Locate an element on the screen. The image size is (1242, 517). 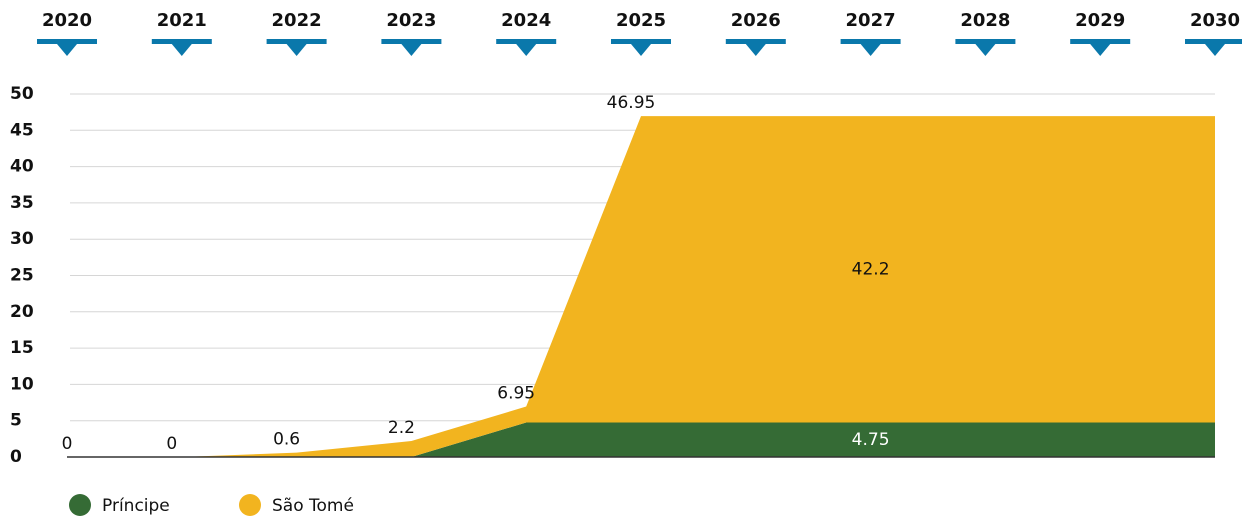
x-tick-label: 2027 is located at coordinates (871, 20).